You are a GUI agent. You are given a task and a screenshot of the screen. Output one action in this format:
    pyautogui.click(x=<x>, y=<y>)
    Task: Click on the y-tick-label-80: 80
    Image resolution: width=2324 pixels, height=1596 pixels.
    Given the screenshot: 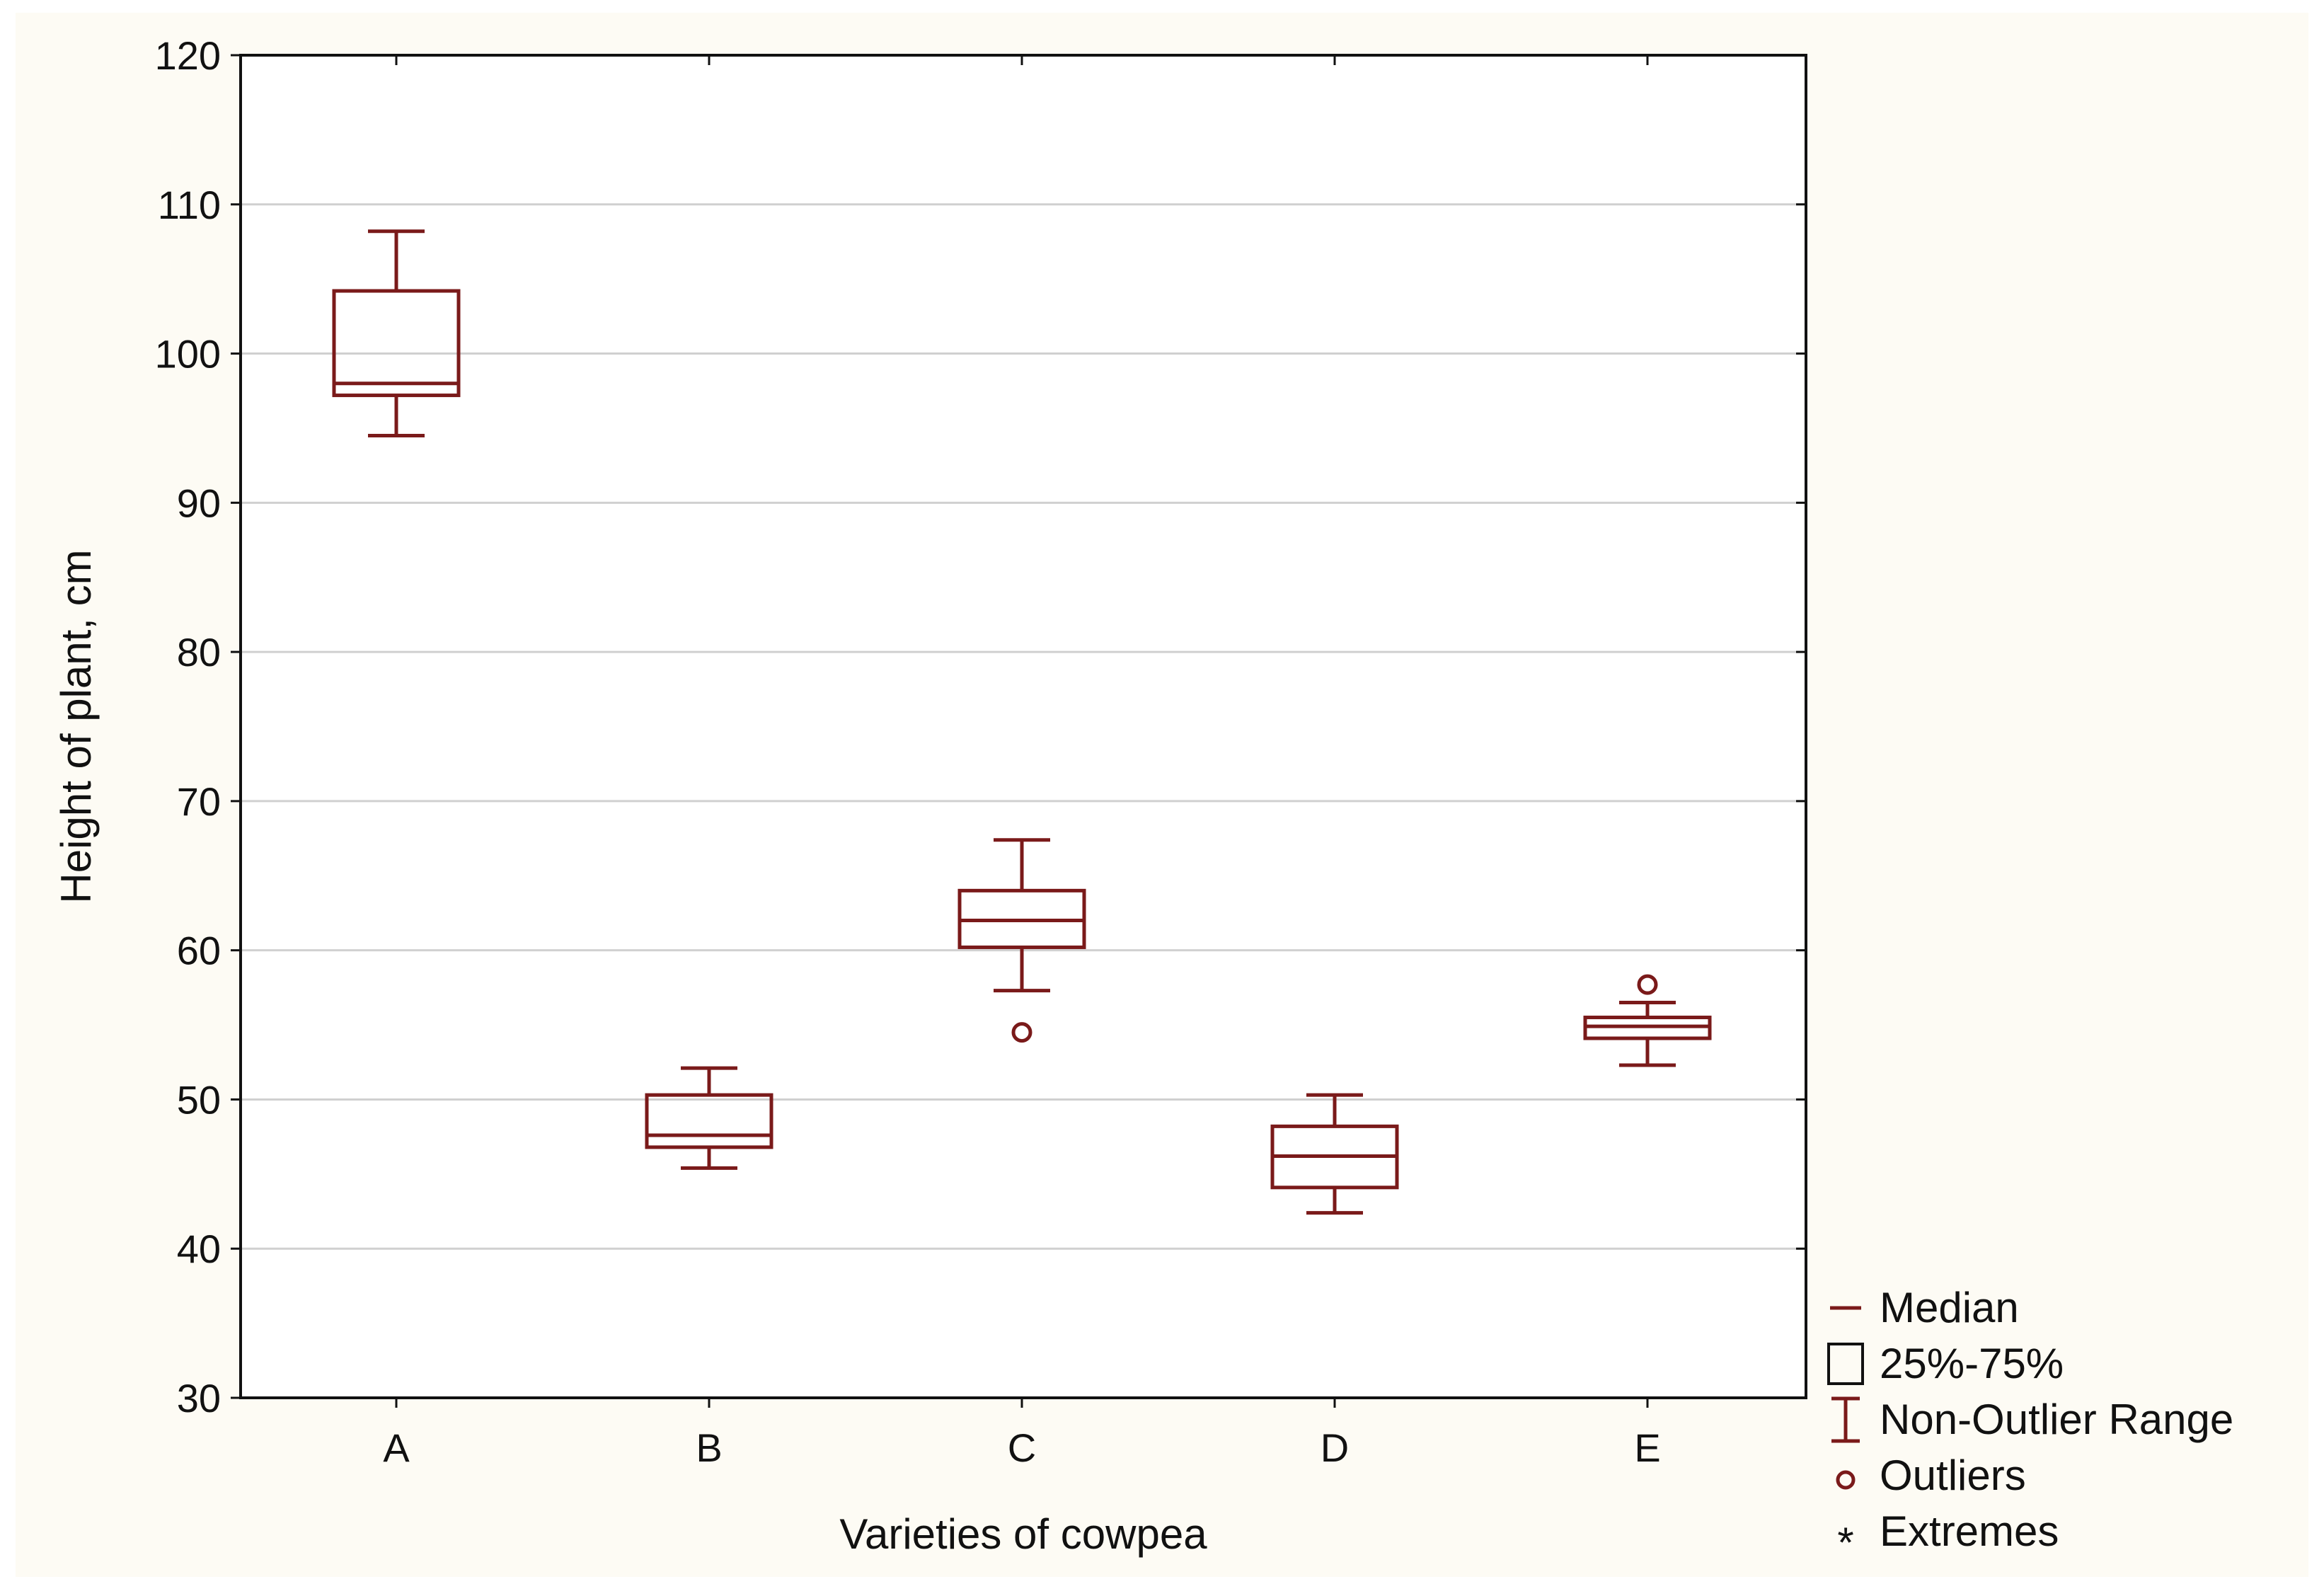 What is the action you would take?
    pyautogui.click(x=199, y=652)
    